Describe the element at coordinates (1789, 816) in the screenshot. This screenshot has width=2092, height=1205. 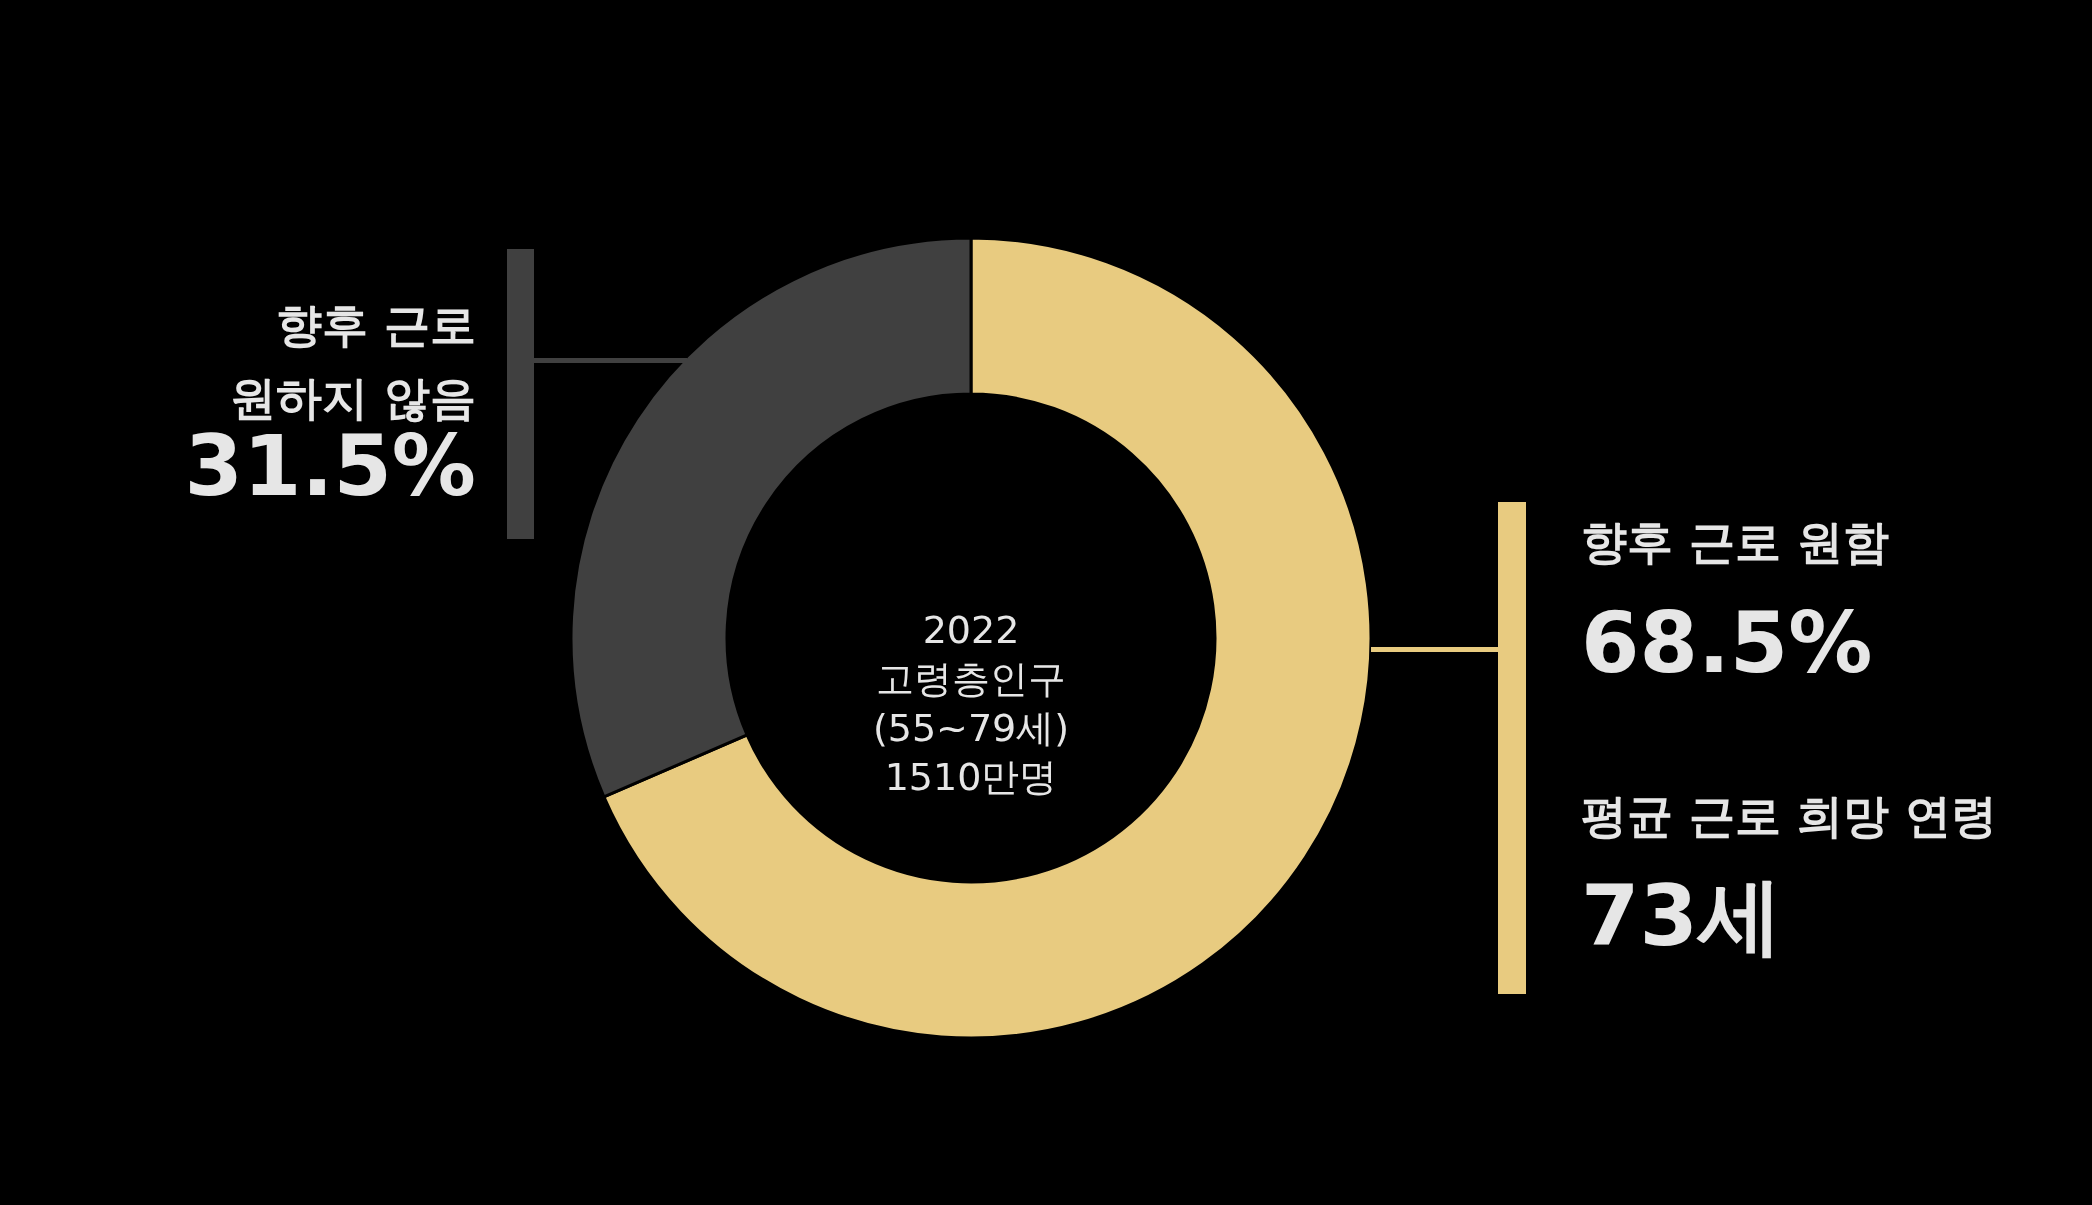
I see `text: 평균 근로 희망 연령` at that location.